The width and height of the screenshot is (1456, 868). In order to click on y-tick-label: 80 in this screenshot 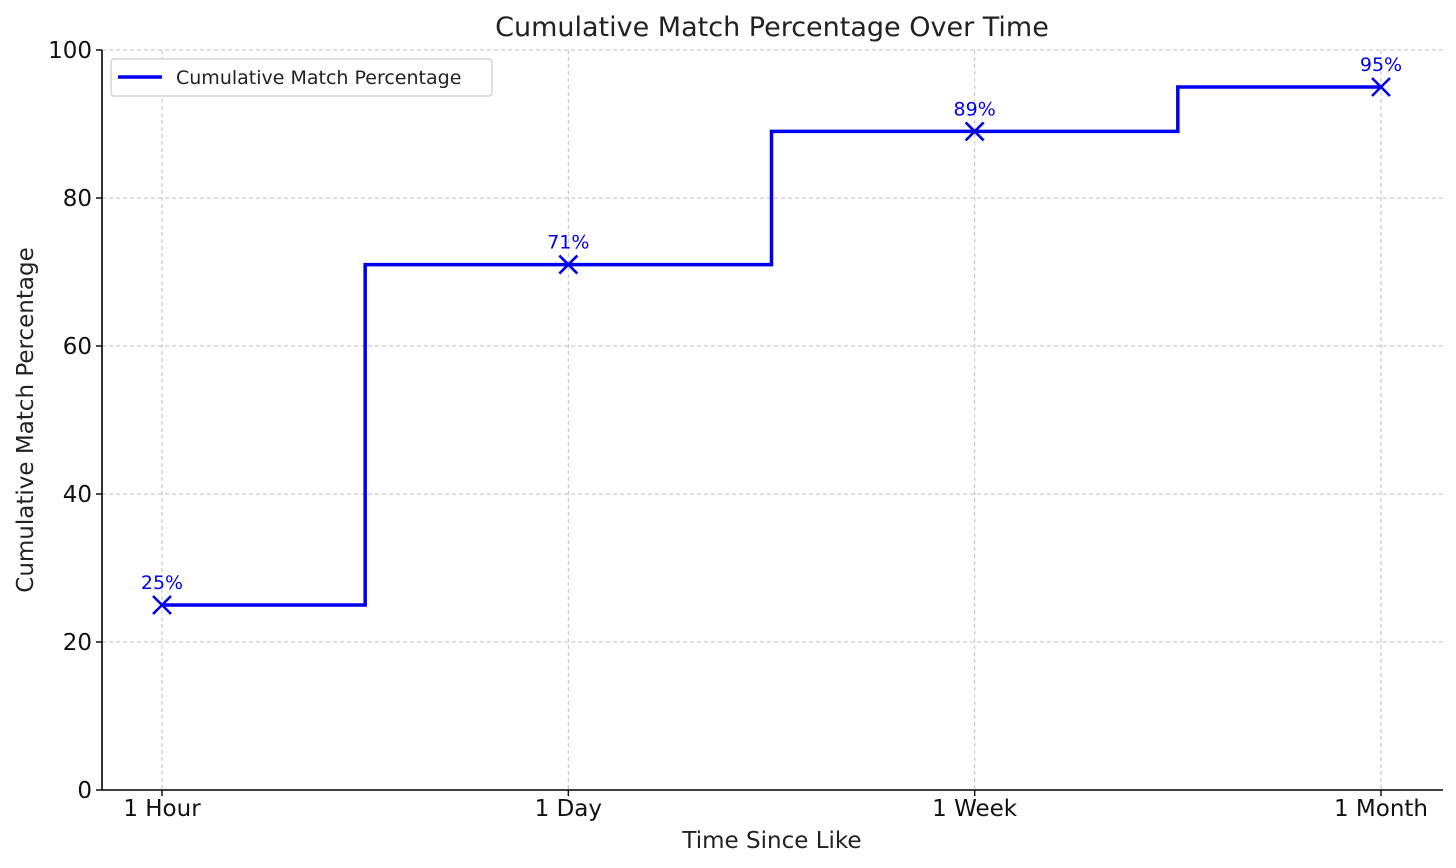, I will do `click(77, 199)`.